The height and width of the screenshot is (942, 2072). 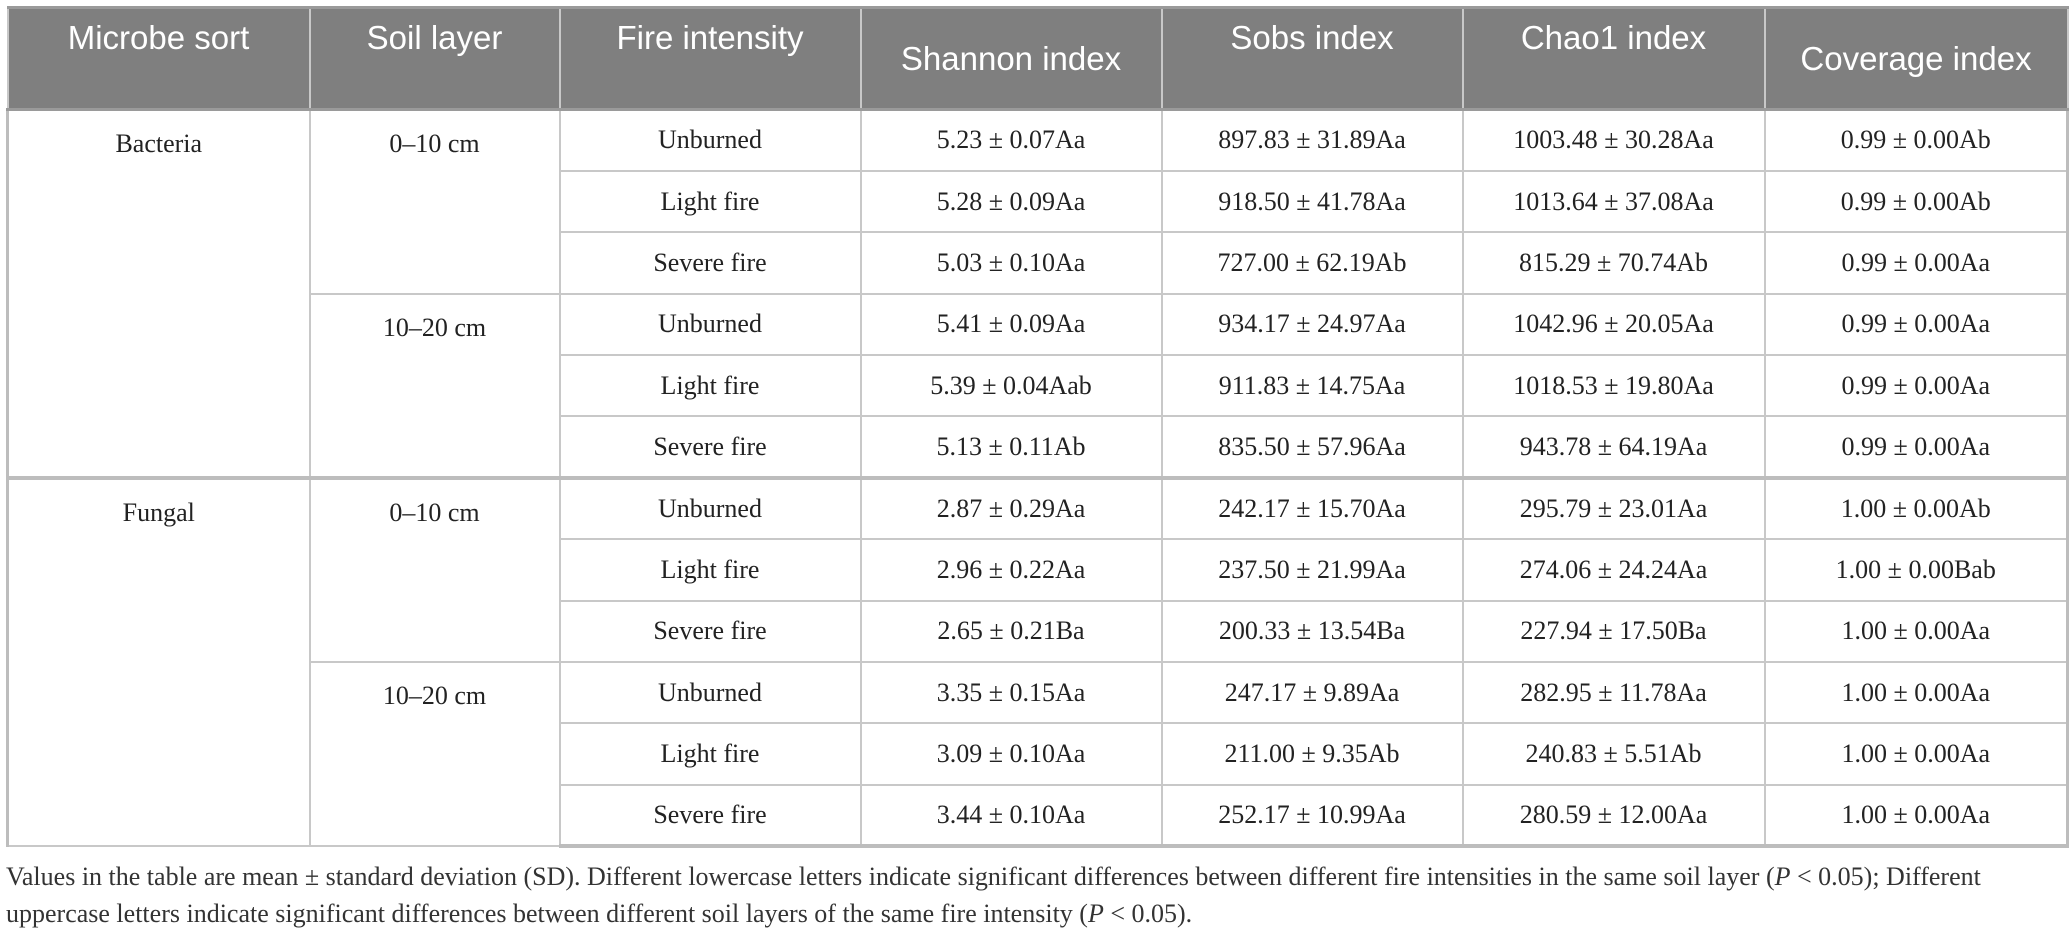 I want to click on cell-microbe-sort: Fungal, so click(x=158, y=661).